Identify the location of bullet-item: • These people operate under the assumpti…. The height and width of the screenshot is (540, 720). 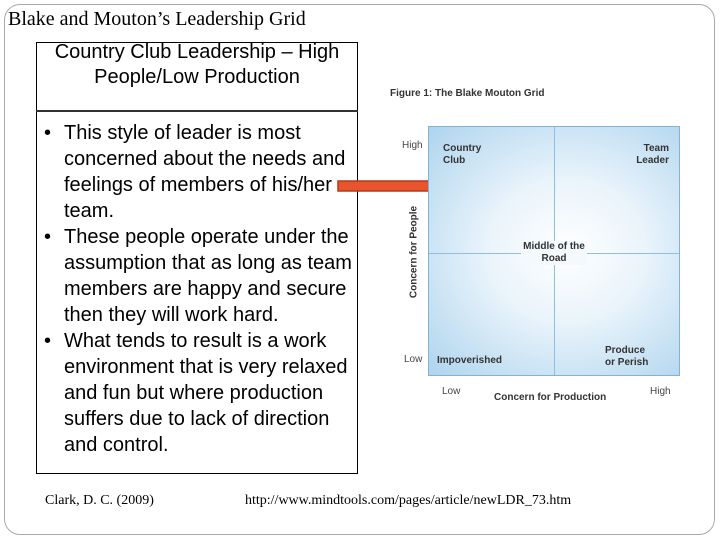
(201, 276).